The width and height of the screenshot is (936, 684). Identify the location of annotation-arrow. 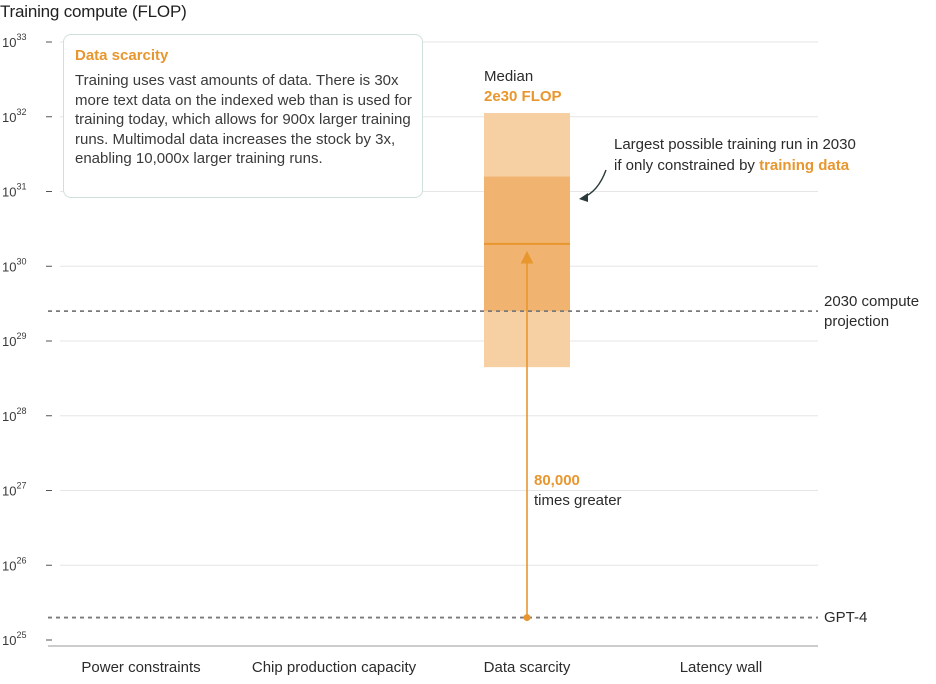
(594, 184).